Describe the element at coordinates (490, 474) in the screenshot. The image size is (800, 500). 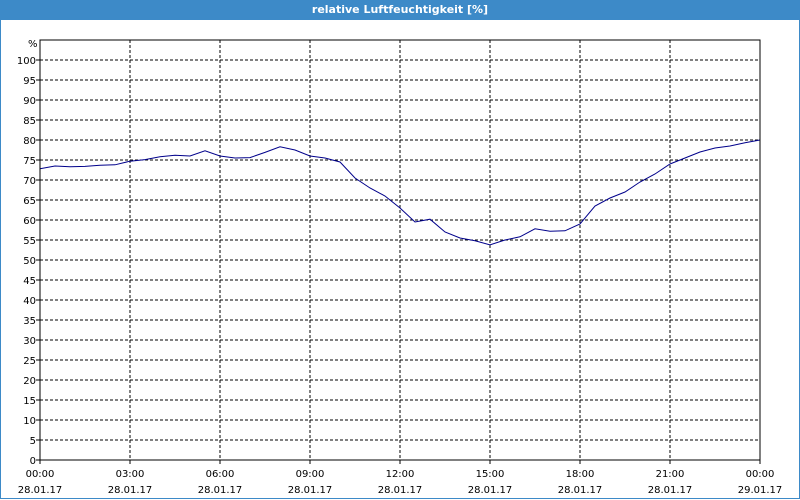
I see `x-tick-time-label: 15:00` at that location.